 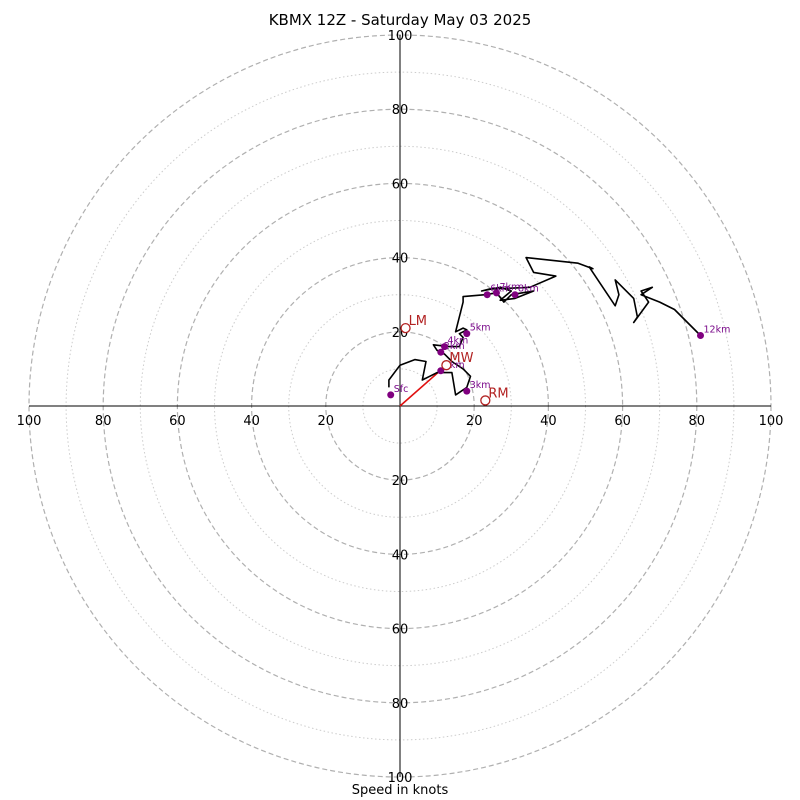 I want to click on height-point-4km, so click(x=445, y=347).